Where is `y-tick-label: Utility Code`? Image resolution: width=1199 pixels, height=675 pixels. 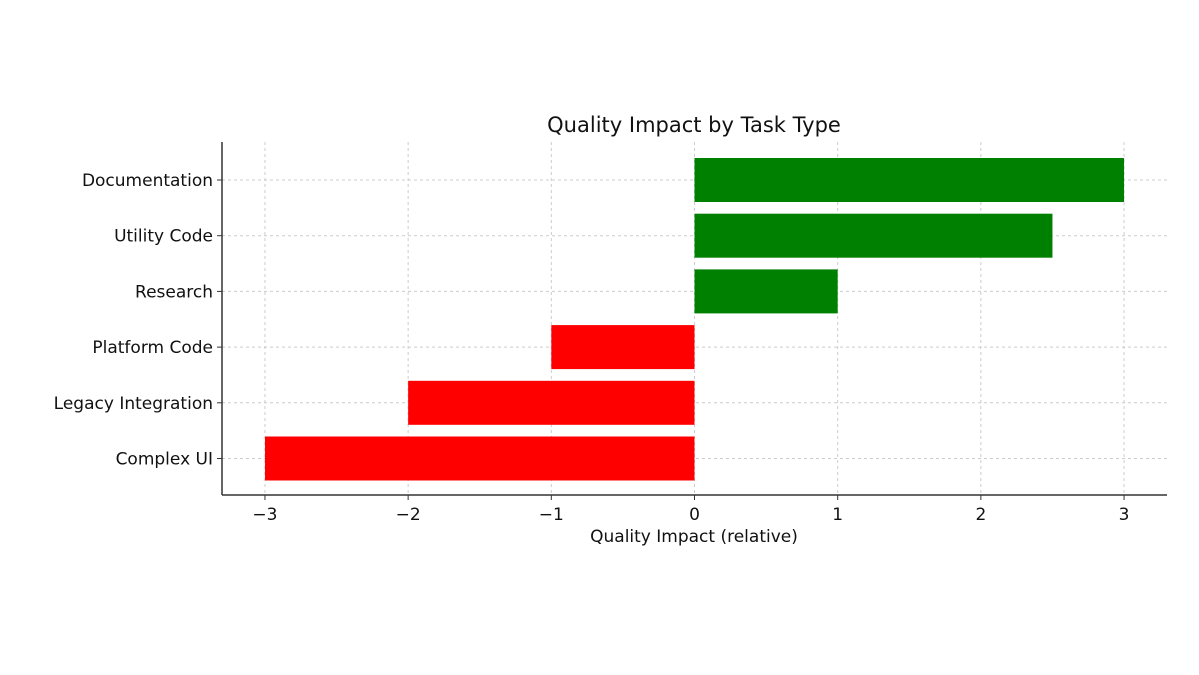 y-tick-label: Utility Code is located at coordinates (163, 237).